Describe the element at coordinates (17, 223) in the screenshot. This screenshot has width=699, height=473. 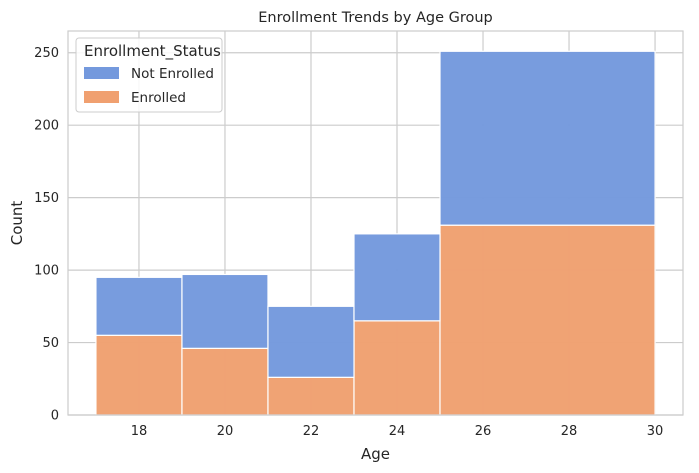
I see `y-axis-label: Count` at that location.